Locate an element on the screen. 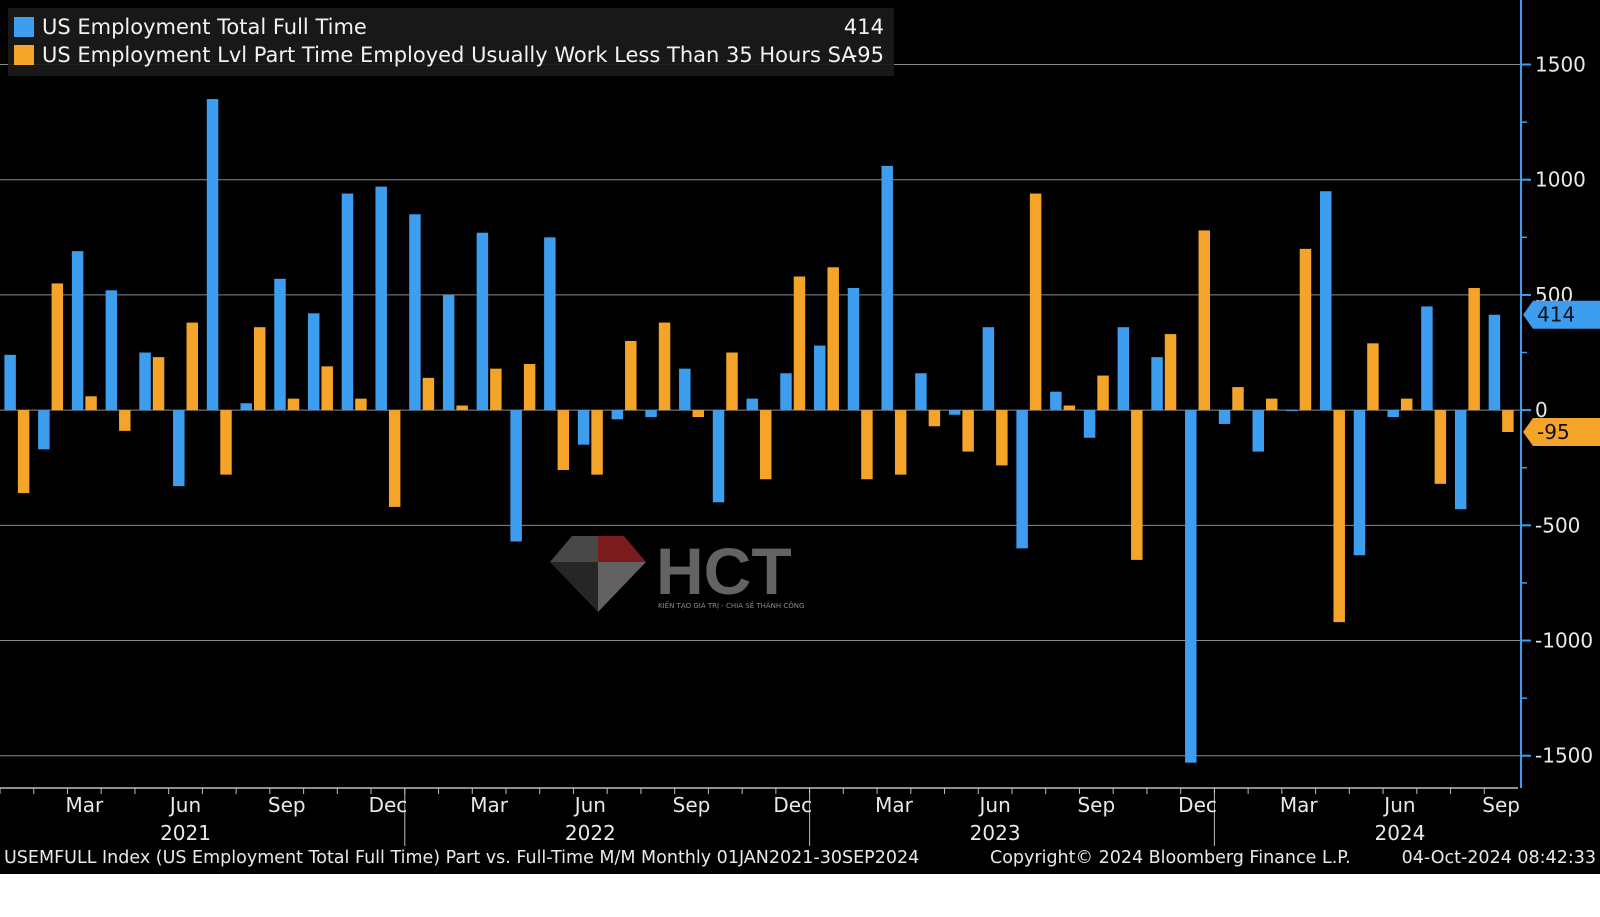 The width and height of the screenshot is (1600, 917). year-label: 2021 is located at coordinates (185, 833).